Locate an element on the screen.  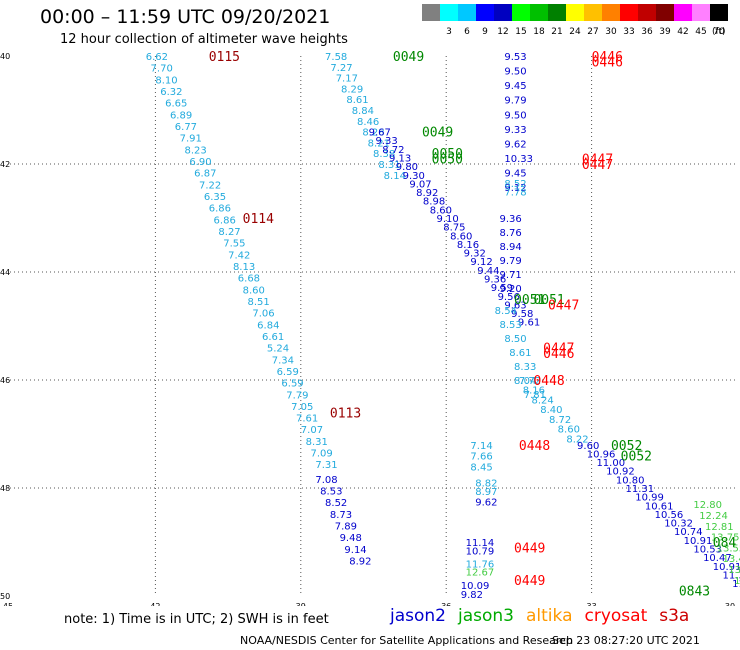
data-point: 7.05 is located at coordinates (302, 407).